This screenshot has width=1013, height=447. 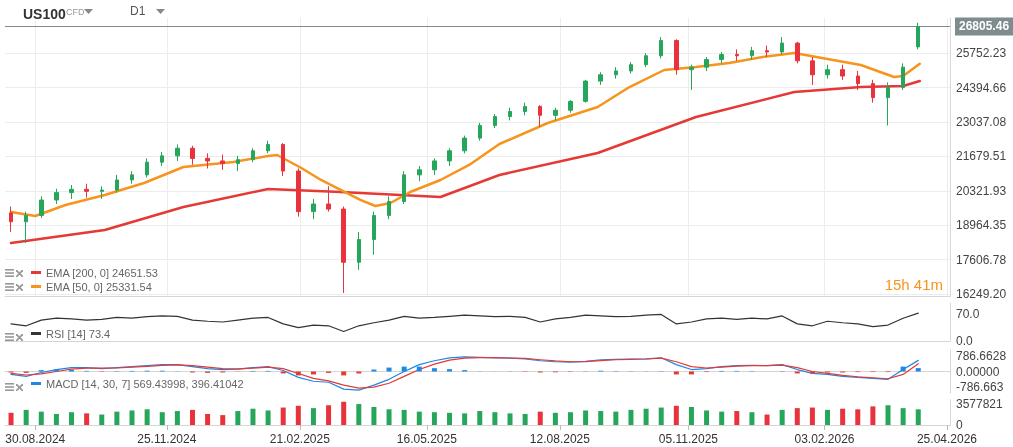 I want to click on x-tick-label: 21.02.2025, so click(x=300, y=439).